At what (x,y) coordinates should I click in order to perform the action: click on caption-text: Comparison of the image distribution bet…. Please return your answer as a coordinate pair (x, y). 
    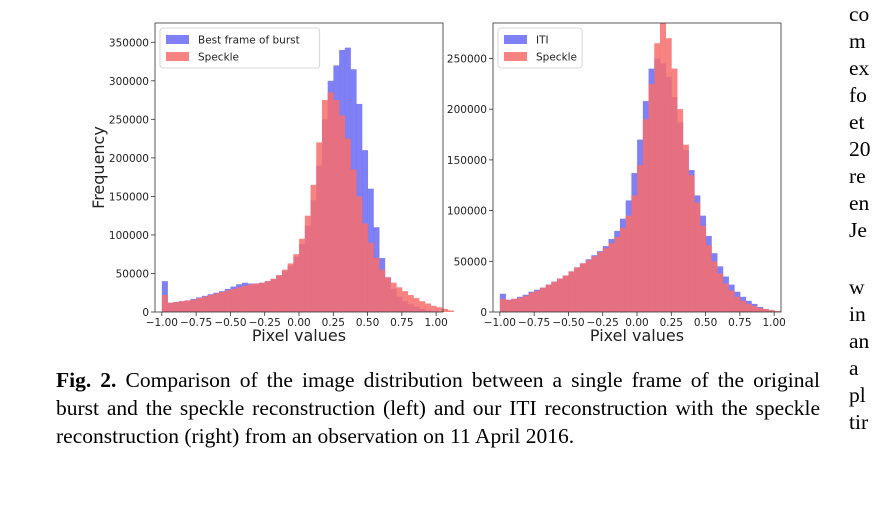
    Looking at the image, I should click on (438, 408).